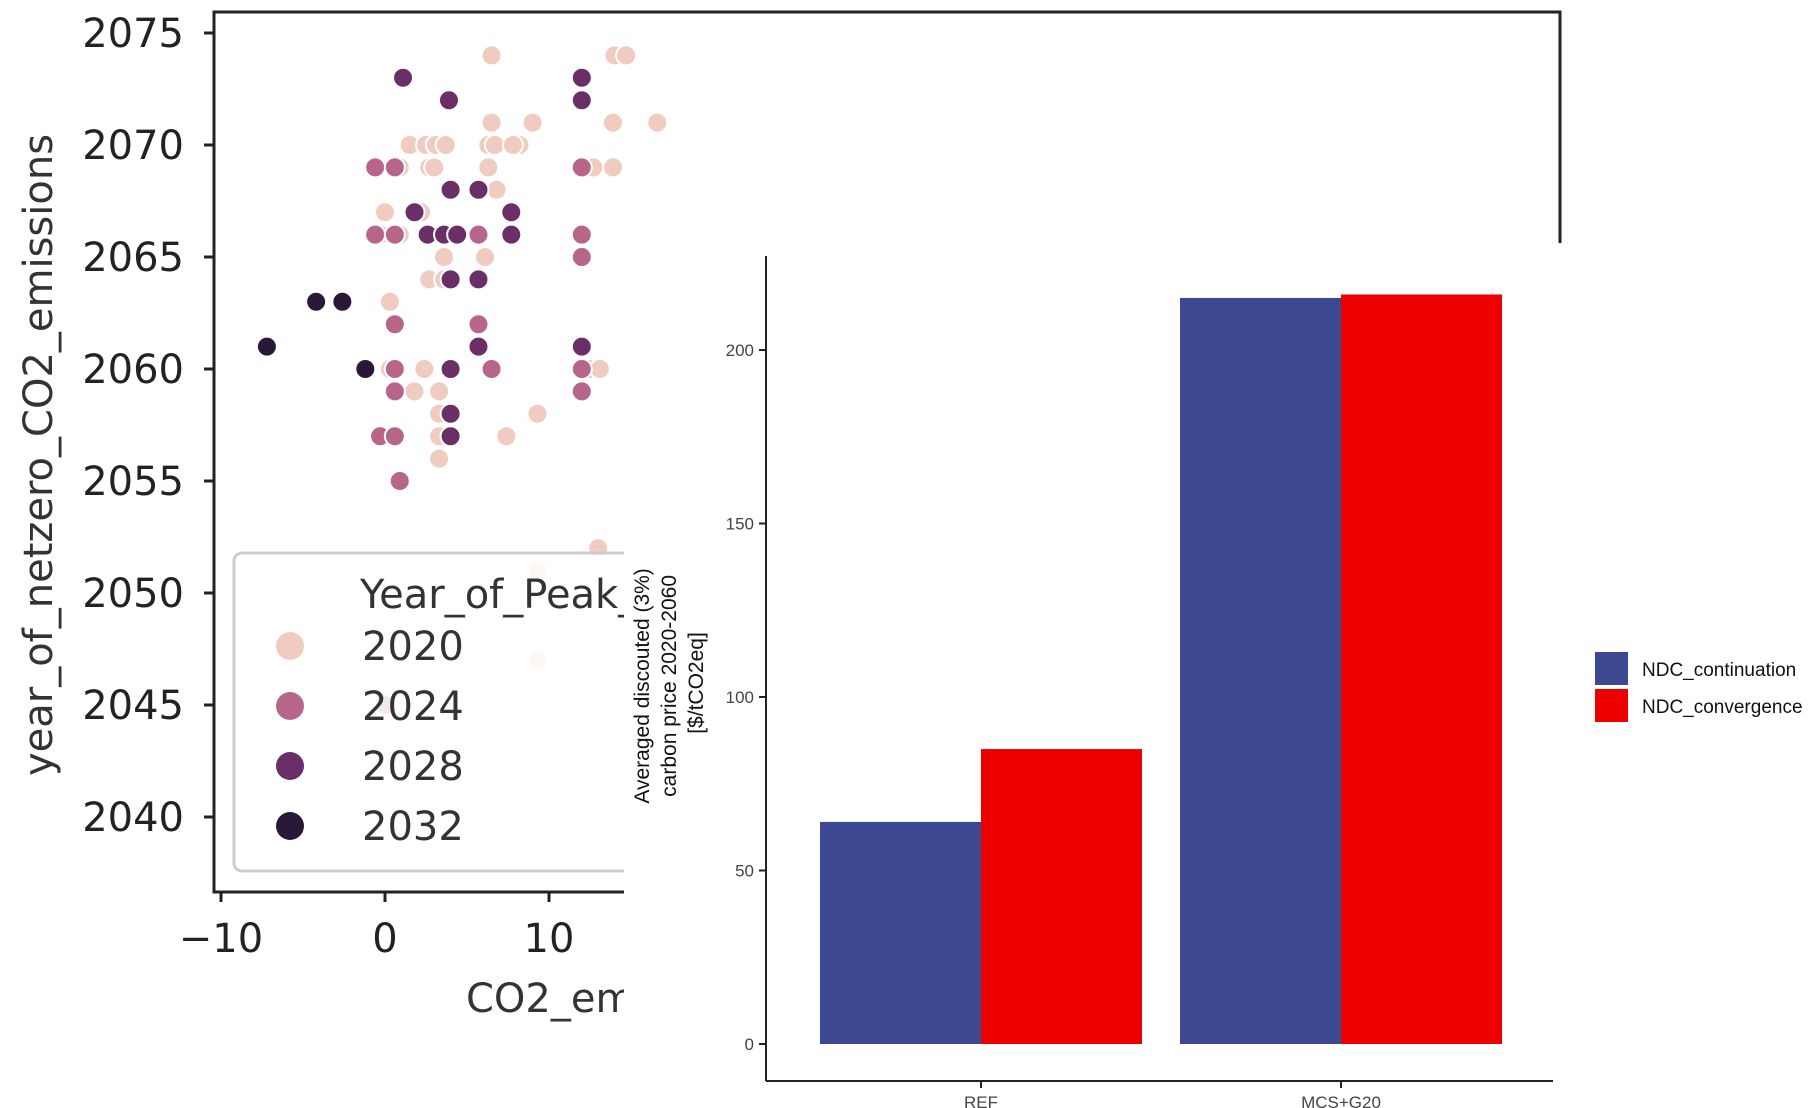 The width and height of the screenshot is (1812, 1108). I want to click on scatter-y-ticks: 2040 2045 2050 2055 2060 2065 2070 2075, so click(148, 426).